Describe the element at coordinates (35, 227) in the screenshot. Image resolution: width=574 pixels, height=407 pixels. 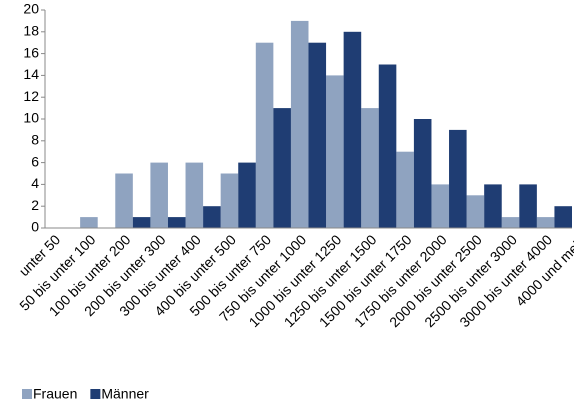
I see `y-tick-label: 0` at that location.